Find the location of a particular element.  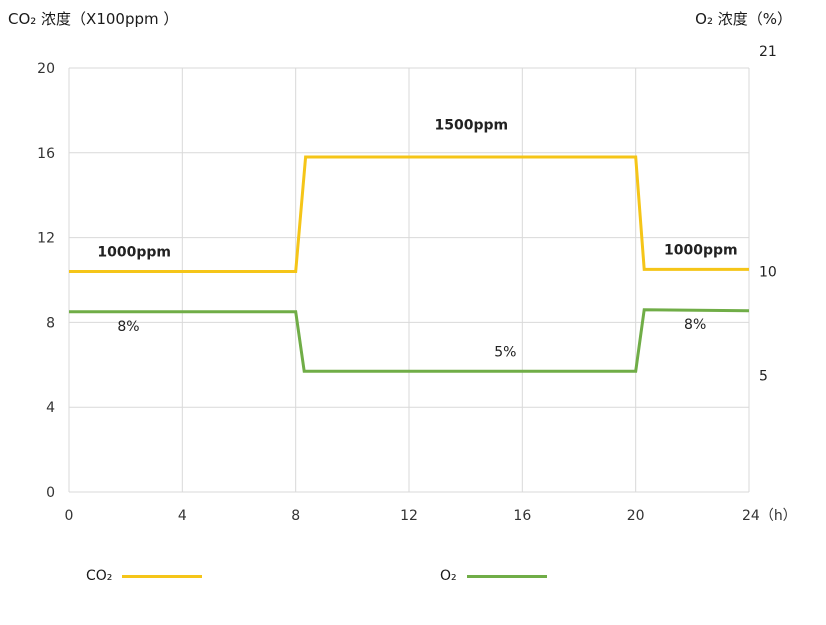

x-tick-label: 4 is located at coordinates (182, 516).